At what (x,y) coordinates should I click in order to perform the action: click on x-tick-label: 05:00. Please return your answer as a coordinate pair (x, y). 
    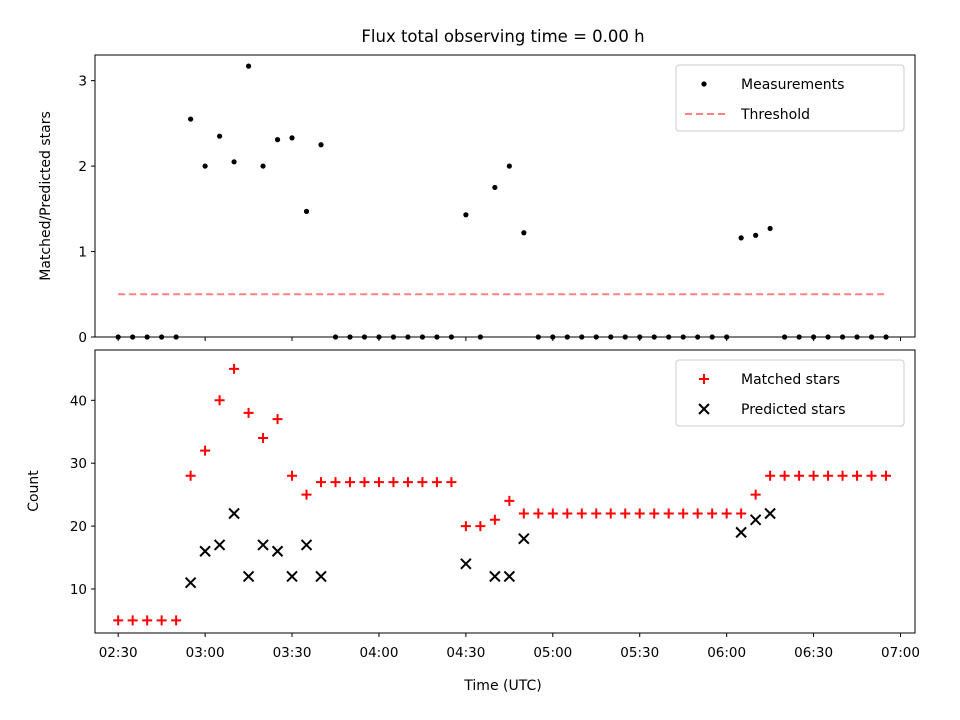
    Looking at the image, I should click on (552, 653).